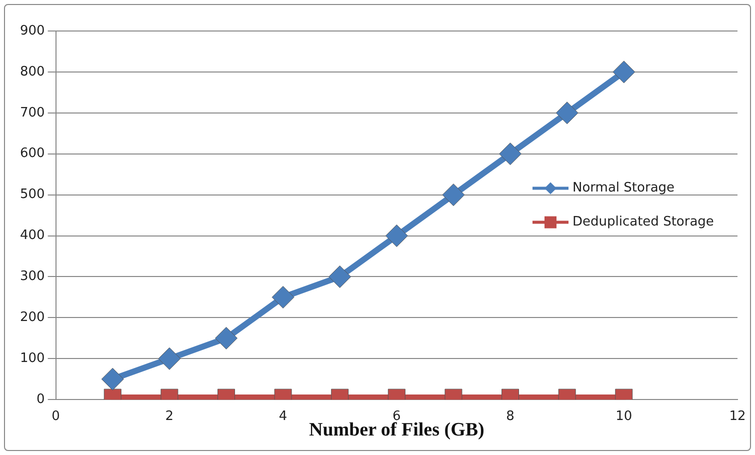  What do you see at coordinates (32, 236) in the screenshot?
I see `y-tick-label: 400` at bounding box center [32, 236].